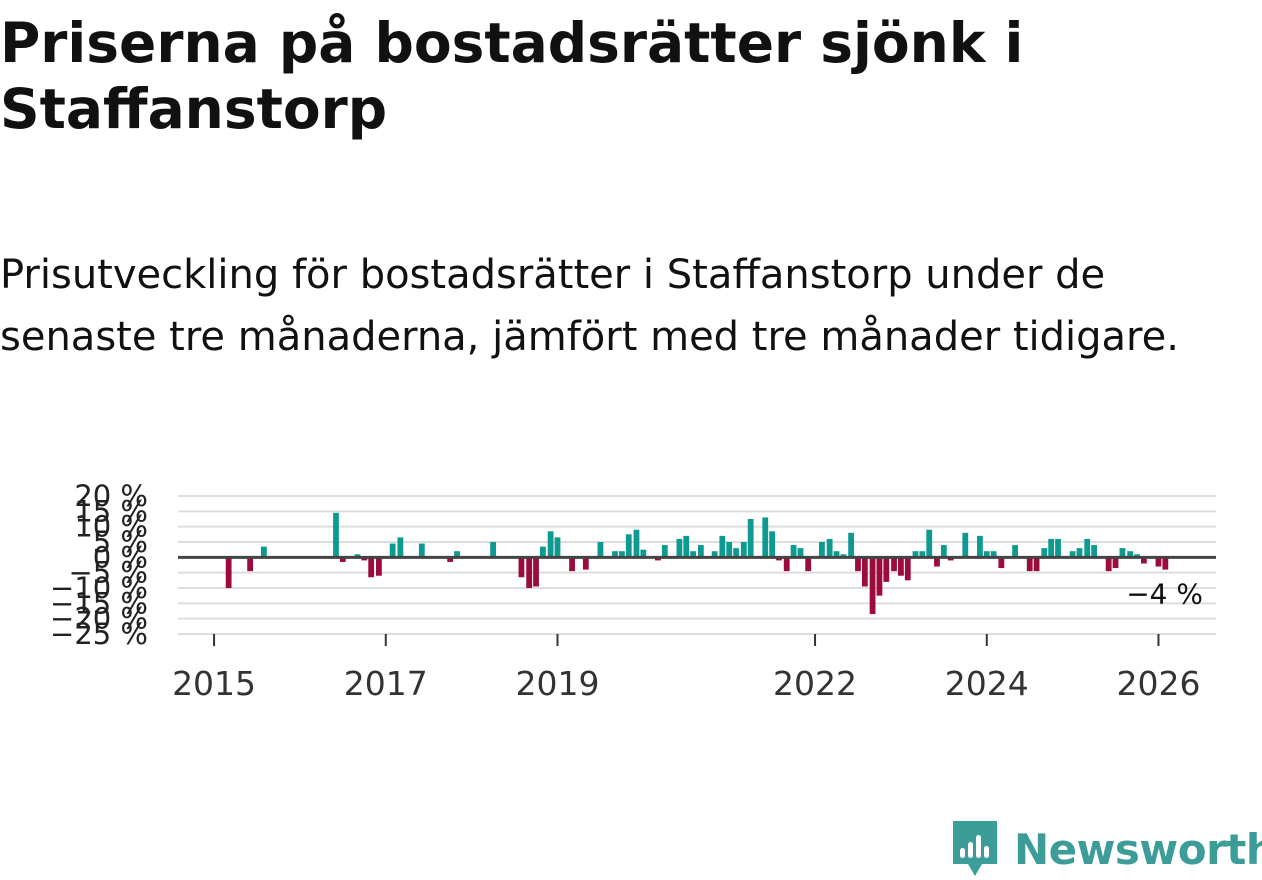 This screenshot has width=1262, height=880. What do you see at coordinates (214, 683) in the screenshot?
I see `x-tick-label: 2015` at bounding box center [214, 683].